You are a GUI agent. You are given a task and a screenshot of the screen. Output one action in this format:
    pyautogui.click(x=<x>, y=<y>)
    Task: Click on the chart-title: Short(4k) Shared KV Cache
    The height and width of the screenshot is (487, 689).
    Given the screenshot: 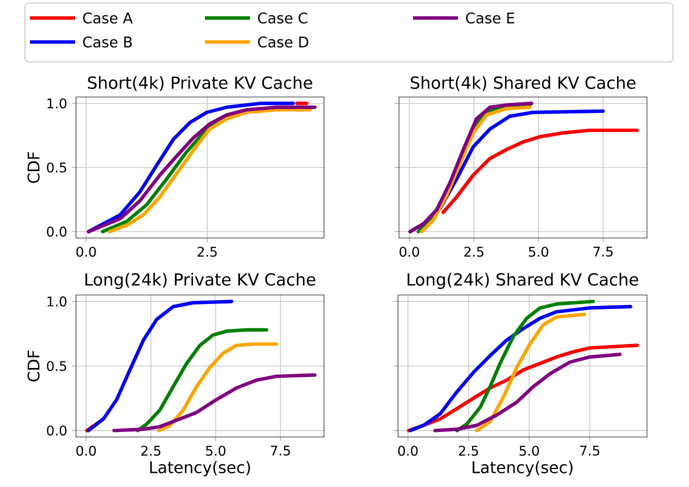 What is the action you would take?
    pyautogui.click(x=523, y=83)
    